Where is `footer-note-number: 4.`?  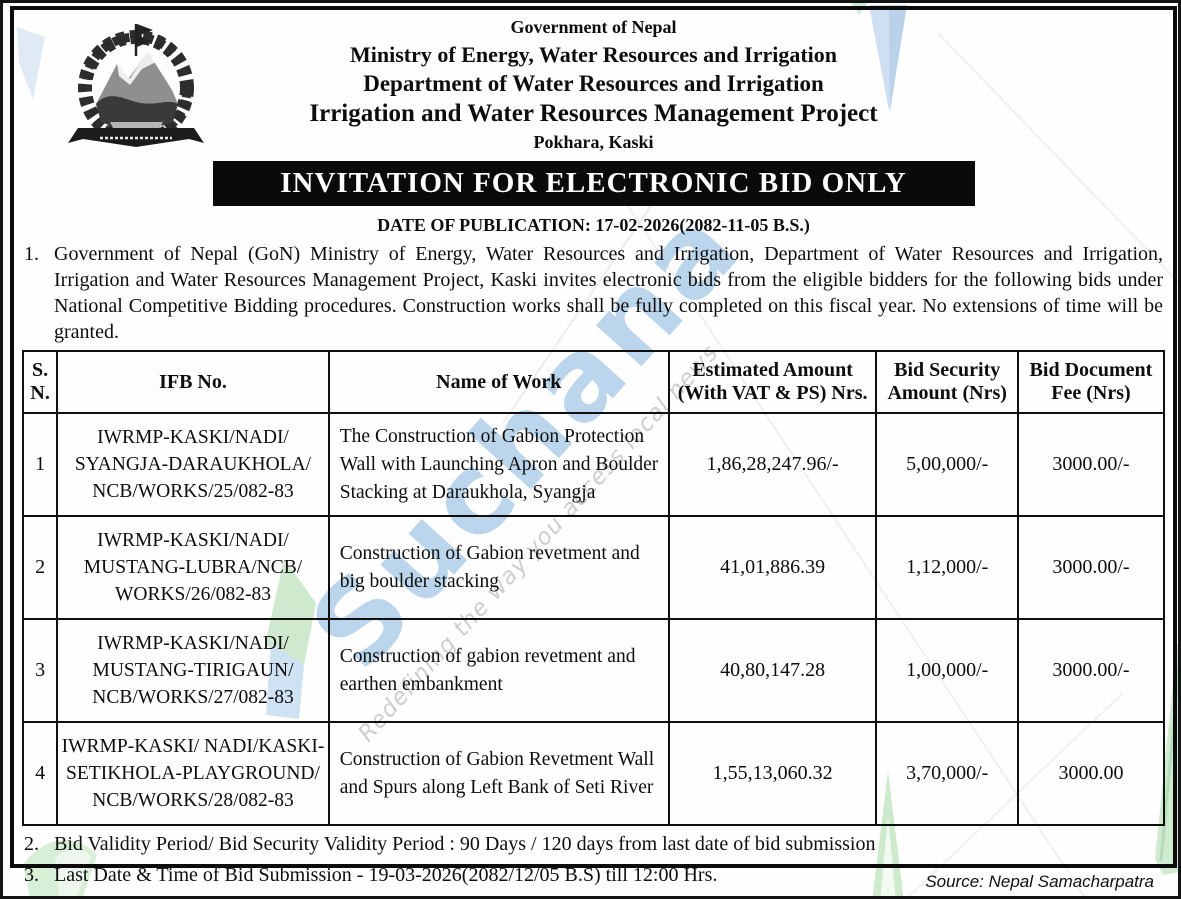
footer-note-number: 4. is located at coordinates (39, 894).